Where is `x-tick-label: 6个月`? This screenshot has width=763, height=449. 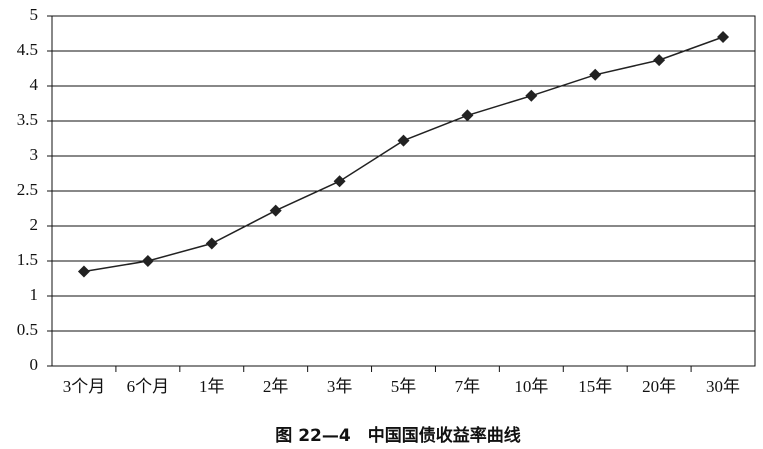 x-tick-label: 6个月 is located at coordinates (148, 386).